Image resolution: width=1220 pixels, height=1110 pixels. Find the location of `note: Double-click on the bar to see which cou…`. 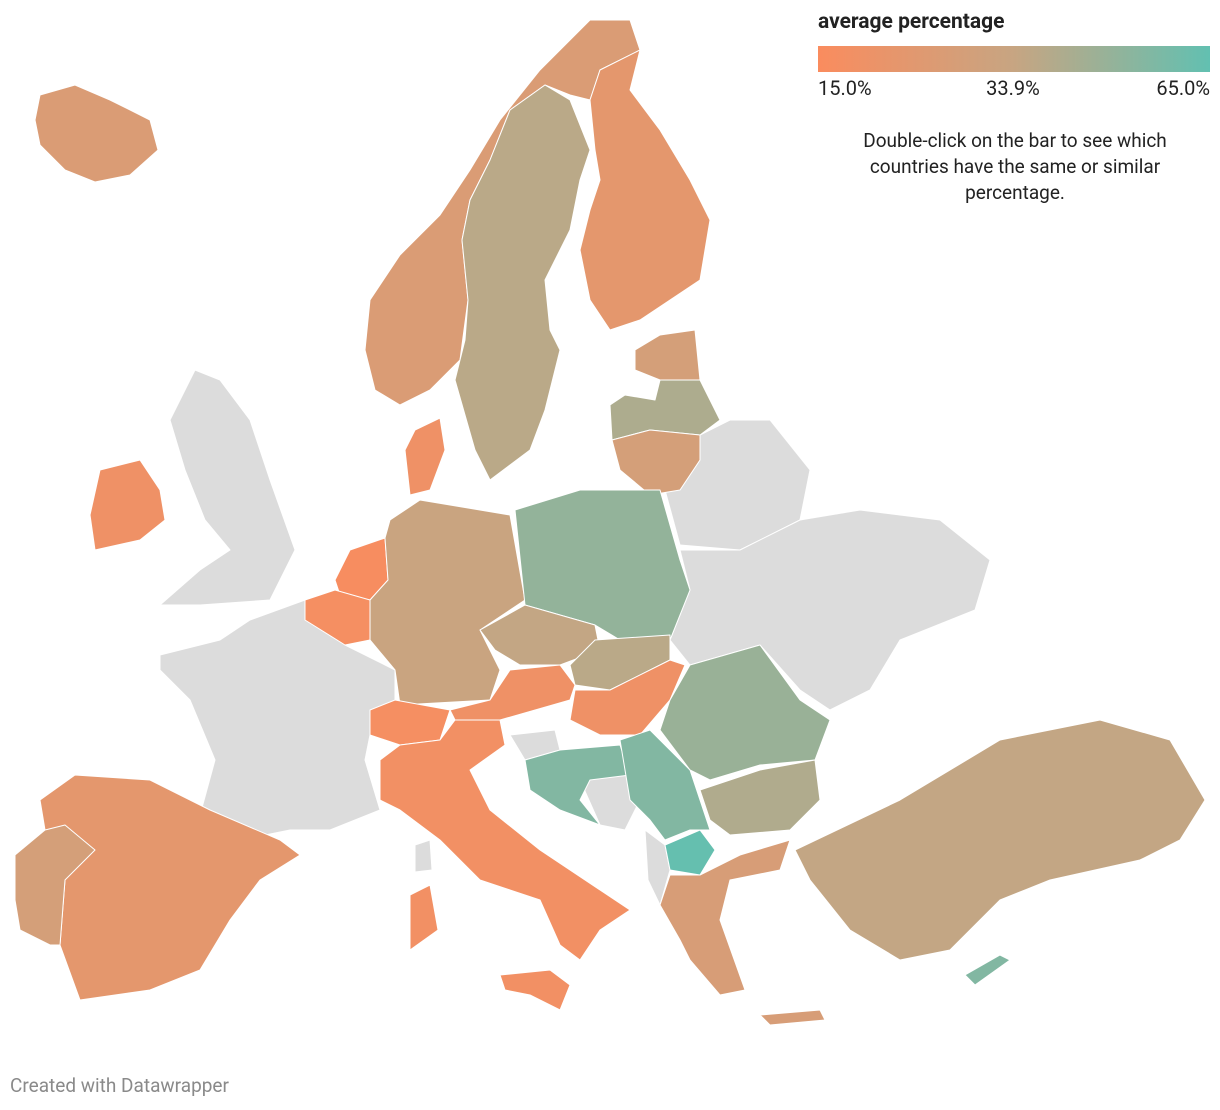

note: Double-click on the bar to see which cou… is located at coordinates (1015, 166).